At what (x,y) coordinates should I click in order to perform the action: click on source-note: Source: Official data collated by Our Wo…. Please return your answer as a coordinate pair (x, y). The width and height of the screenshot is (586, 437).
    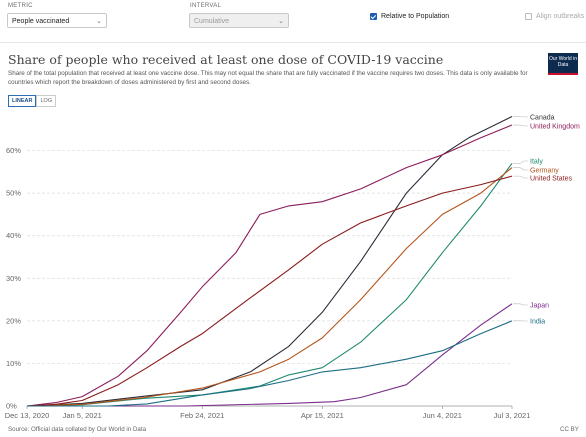
    Looking at the image, I should click on (77, 429).